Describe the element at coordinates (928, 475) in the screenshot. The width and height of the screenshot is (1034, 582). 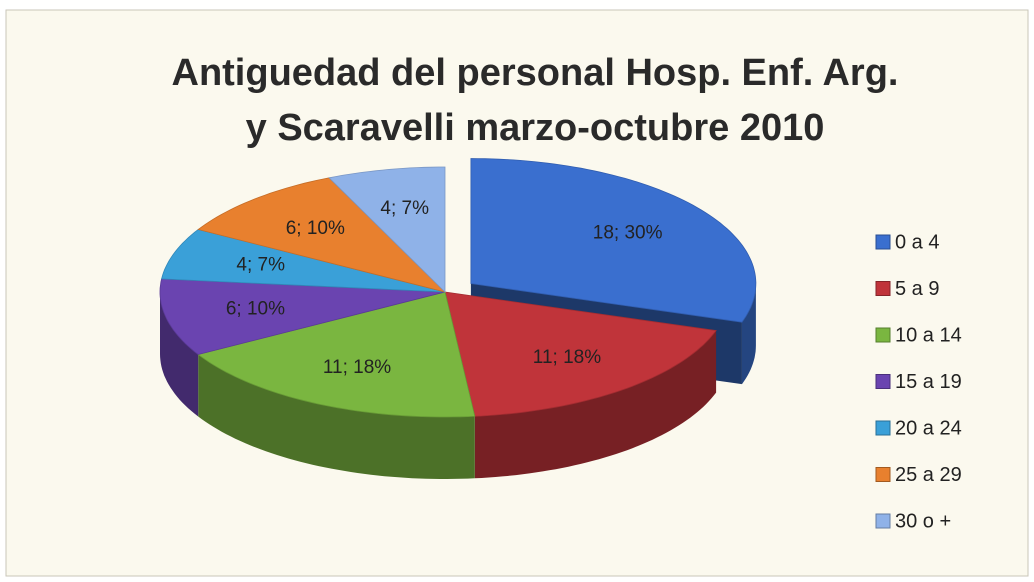
I see `legend-label: 25 a 29` at that location.